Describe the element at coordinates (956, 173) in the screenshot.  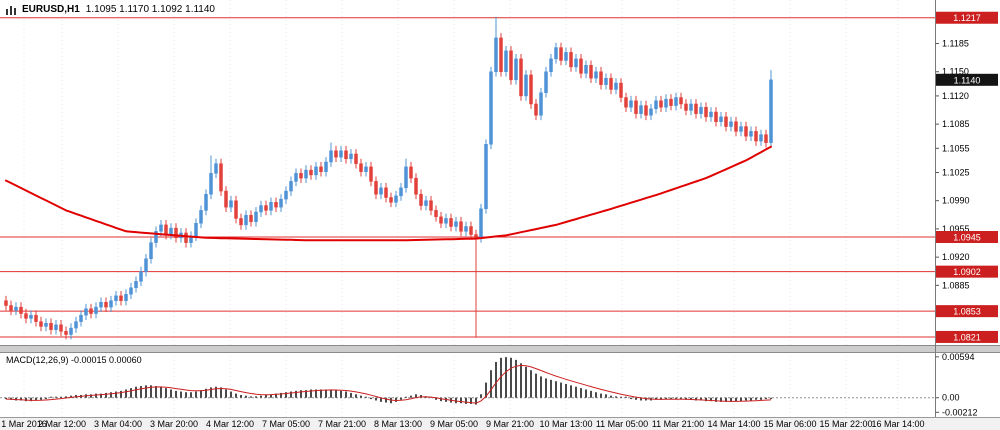
I see `price-axis-label: 1.1025` at that location.